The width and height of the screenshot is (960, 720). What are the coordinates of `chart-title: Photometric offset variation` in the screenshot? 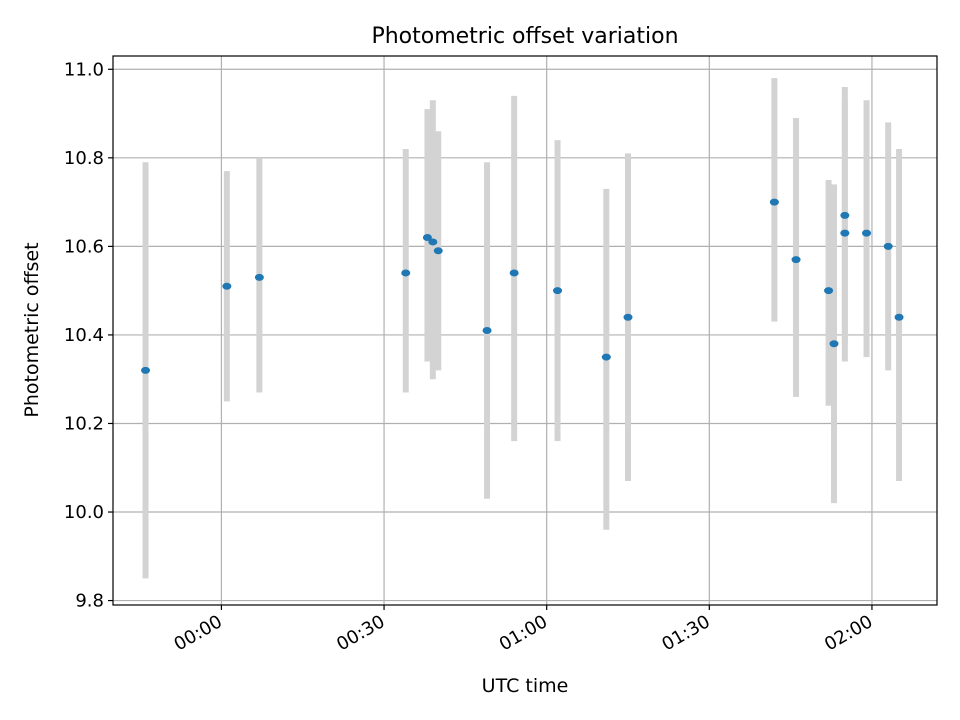 It's located at (524, 36).